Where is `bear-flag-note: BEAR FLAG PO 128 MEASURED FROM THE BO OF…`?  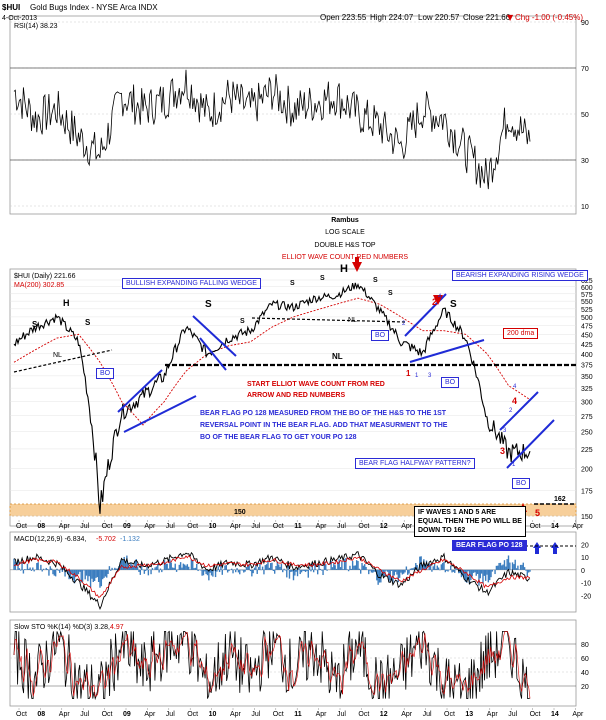 bear-flag-note: BEAR FLAG PO 128 MEASURED FROM THE BO OF… is located at coordinates (324, 425).